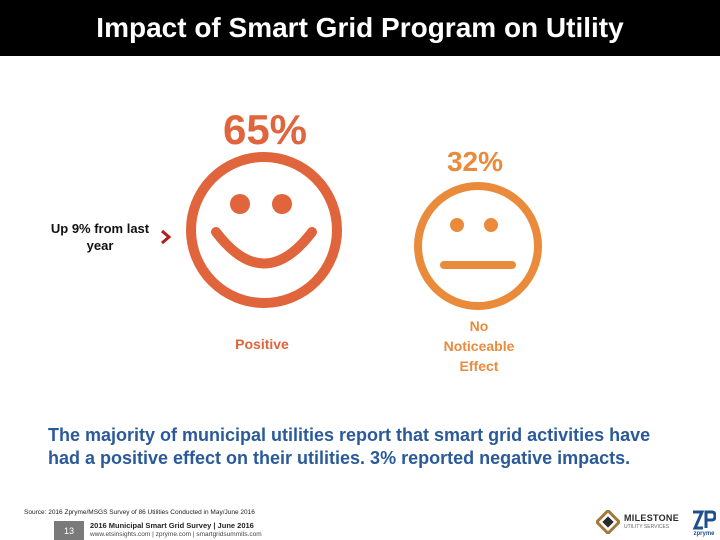 The width and height of the screenshot is (720, 540). What do you see at coordinates (264, 230) in the screenshot?
I see `smiley-face-icon` at bounding box center [264, 230].